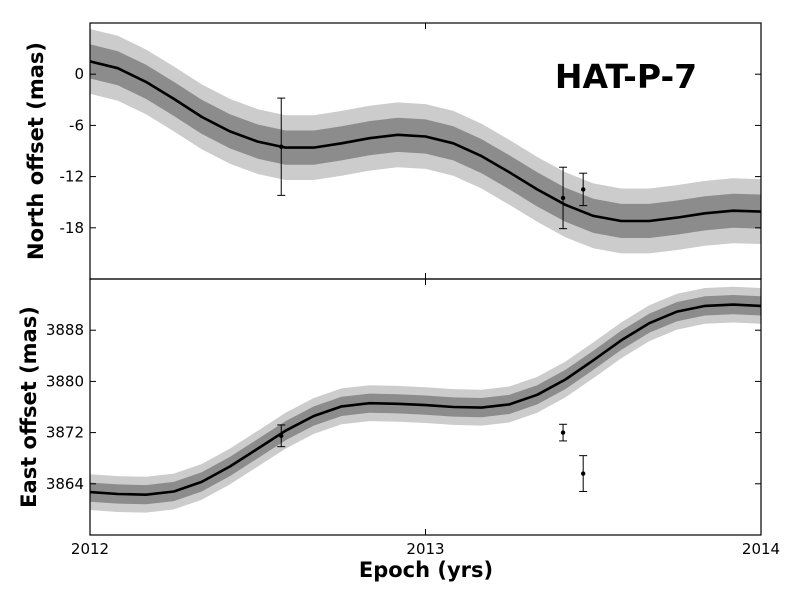 Image resolution: width=800 pixels, height=600 pixels. Describe the element at coordinates (626, 76) in the screenshot. I see `annotation-hat-p-7: HAT-P-7` at that location.